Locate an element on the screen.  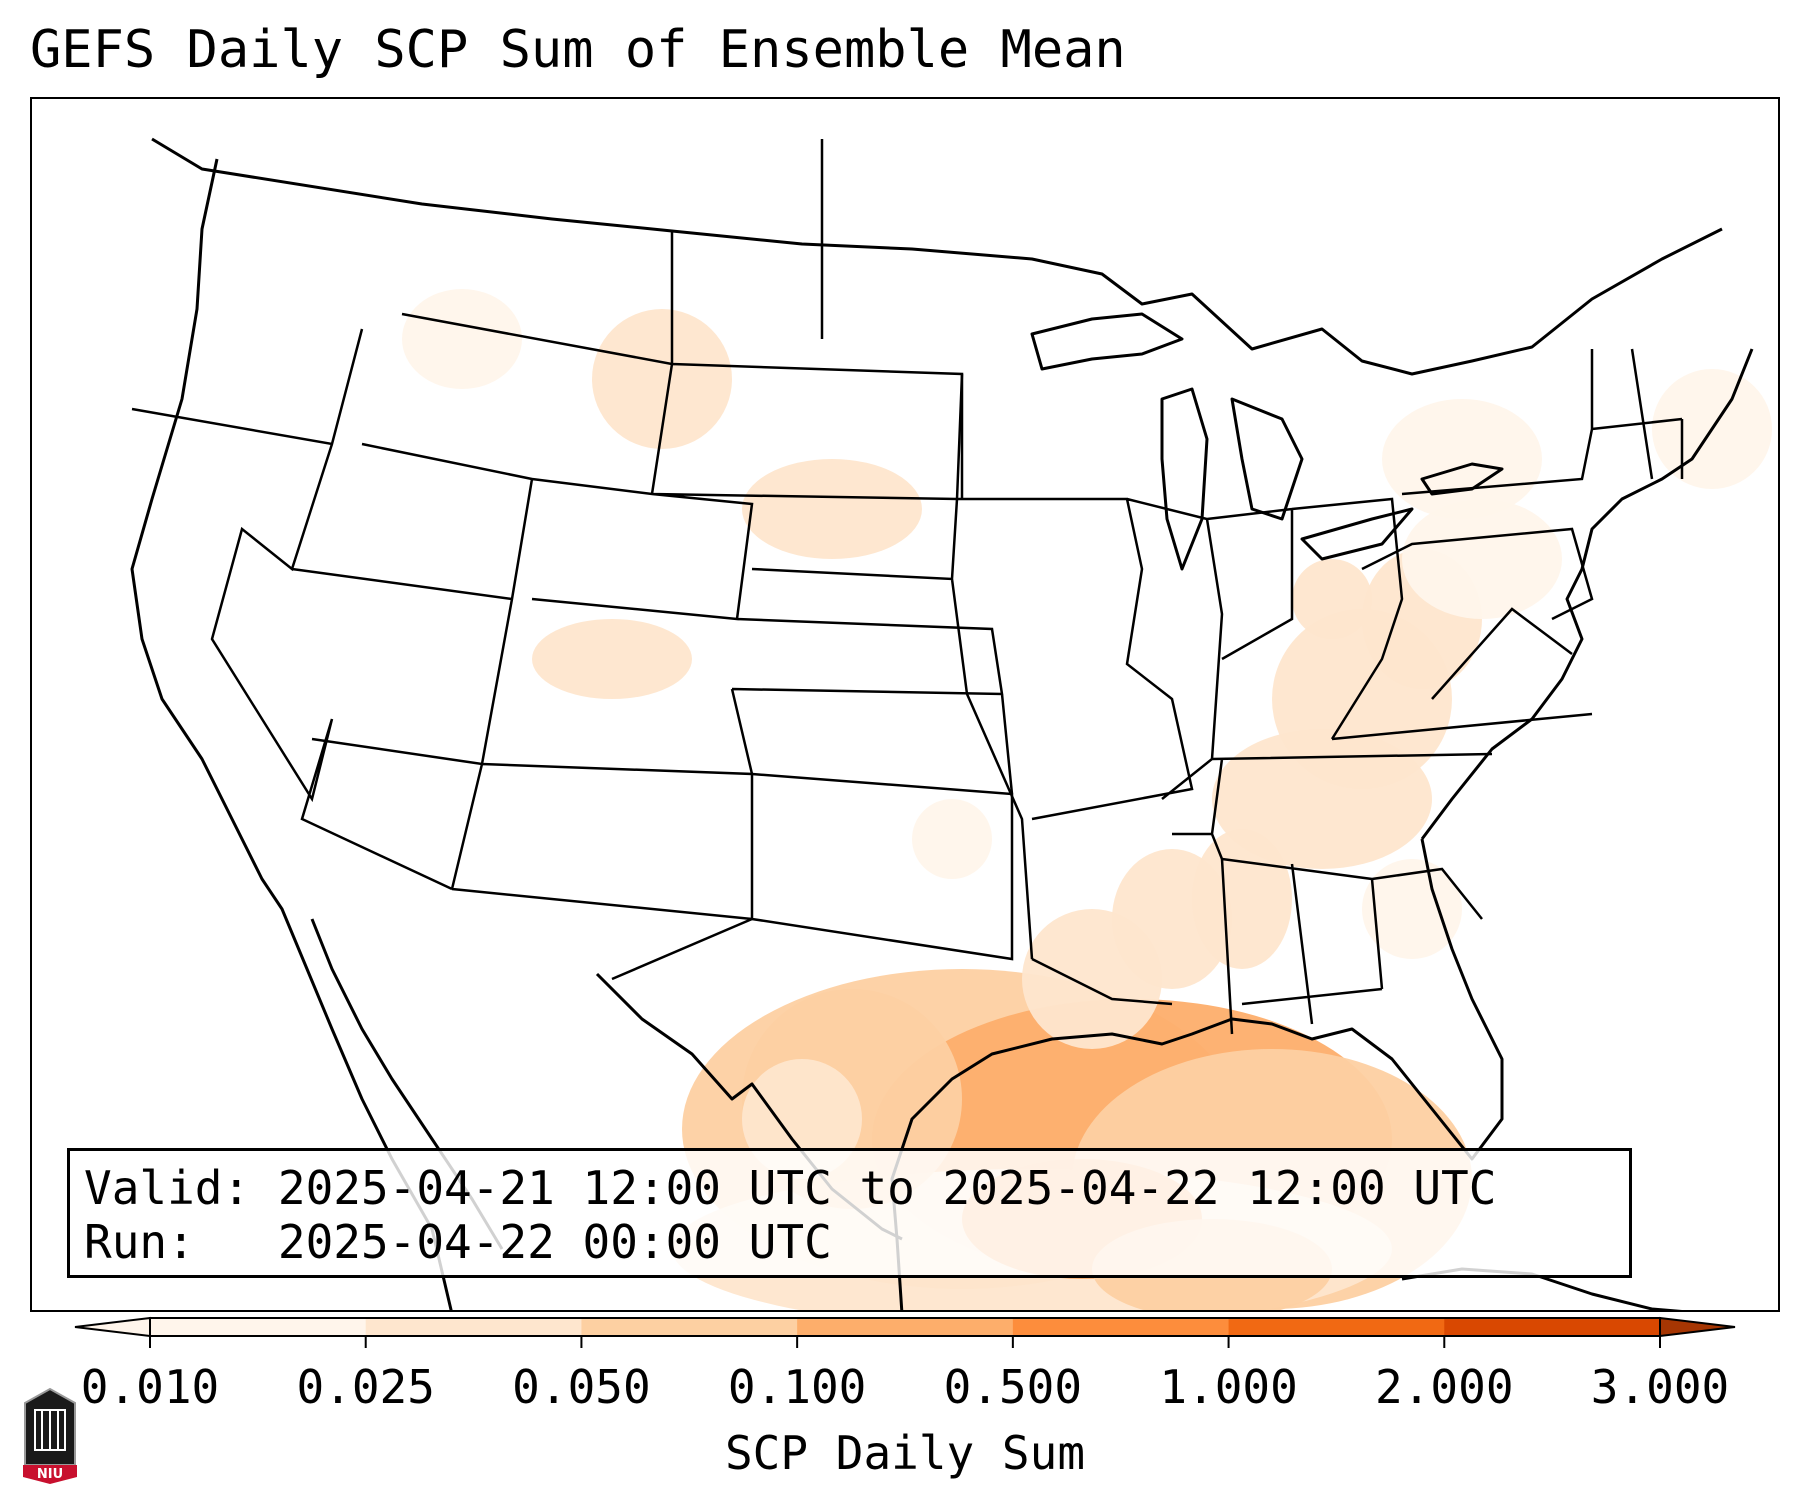
niu-logo-text: NIU is located at coordinates (50, 1474).